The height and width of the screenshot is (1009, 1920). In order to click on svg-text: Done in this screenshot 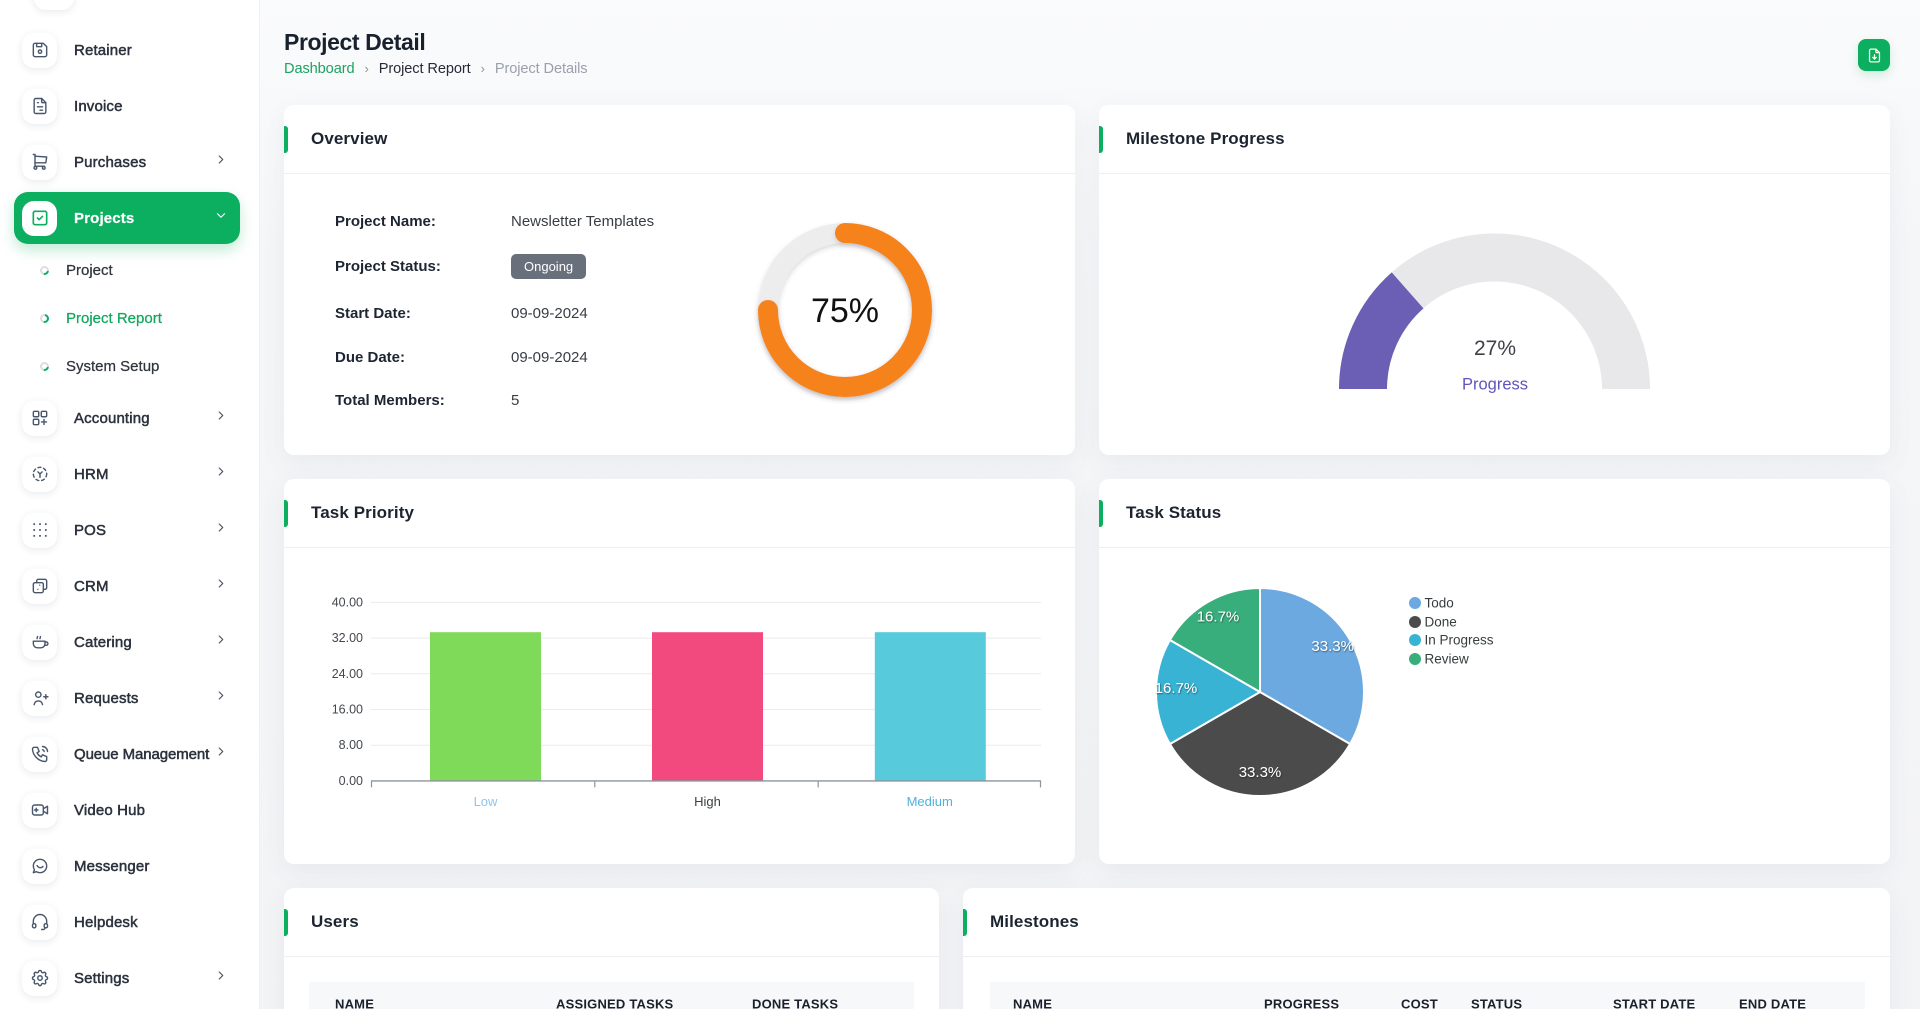, I will do `click(1441, 622)`.